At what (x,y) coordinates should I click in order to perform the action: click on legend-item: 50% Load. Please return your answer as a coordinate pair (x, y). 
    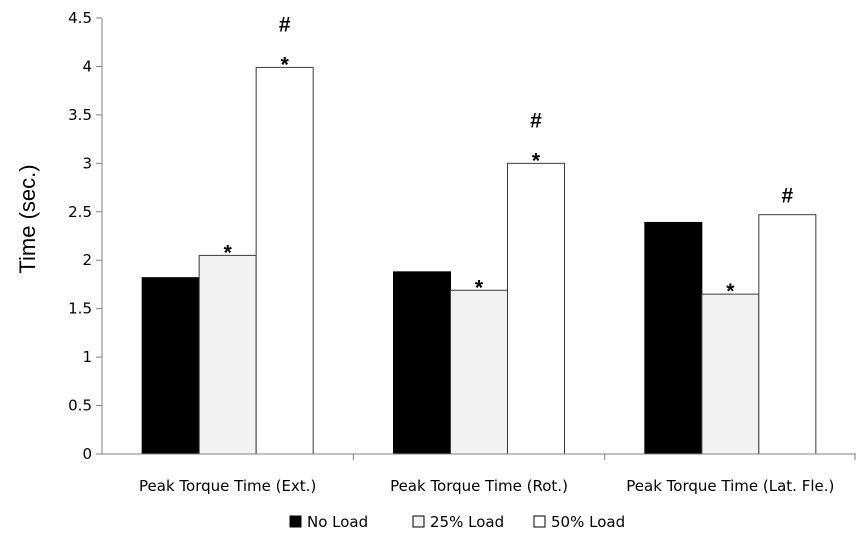
    Looking at the image, I should click on (579, 522).